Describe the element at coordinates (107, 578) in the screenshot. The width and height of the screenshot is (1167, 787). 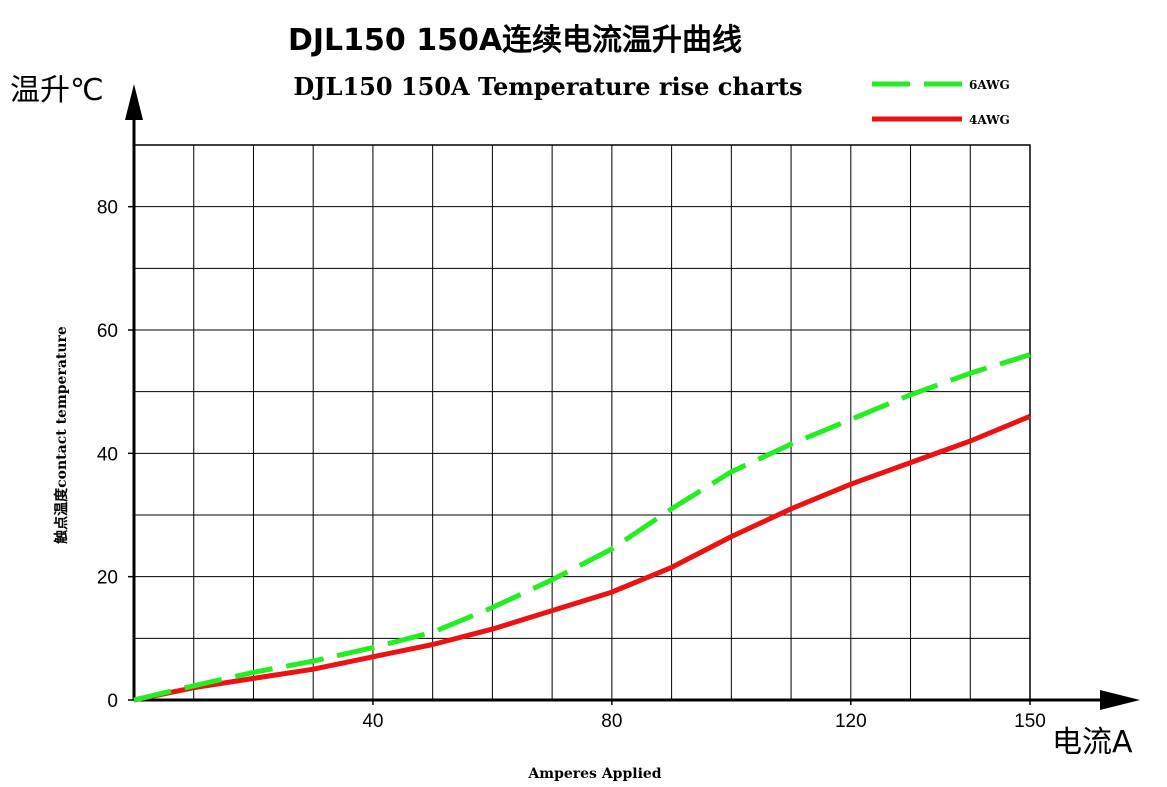
I see `y-tick-label: 20` at that location.